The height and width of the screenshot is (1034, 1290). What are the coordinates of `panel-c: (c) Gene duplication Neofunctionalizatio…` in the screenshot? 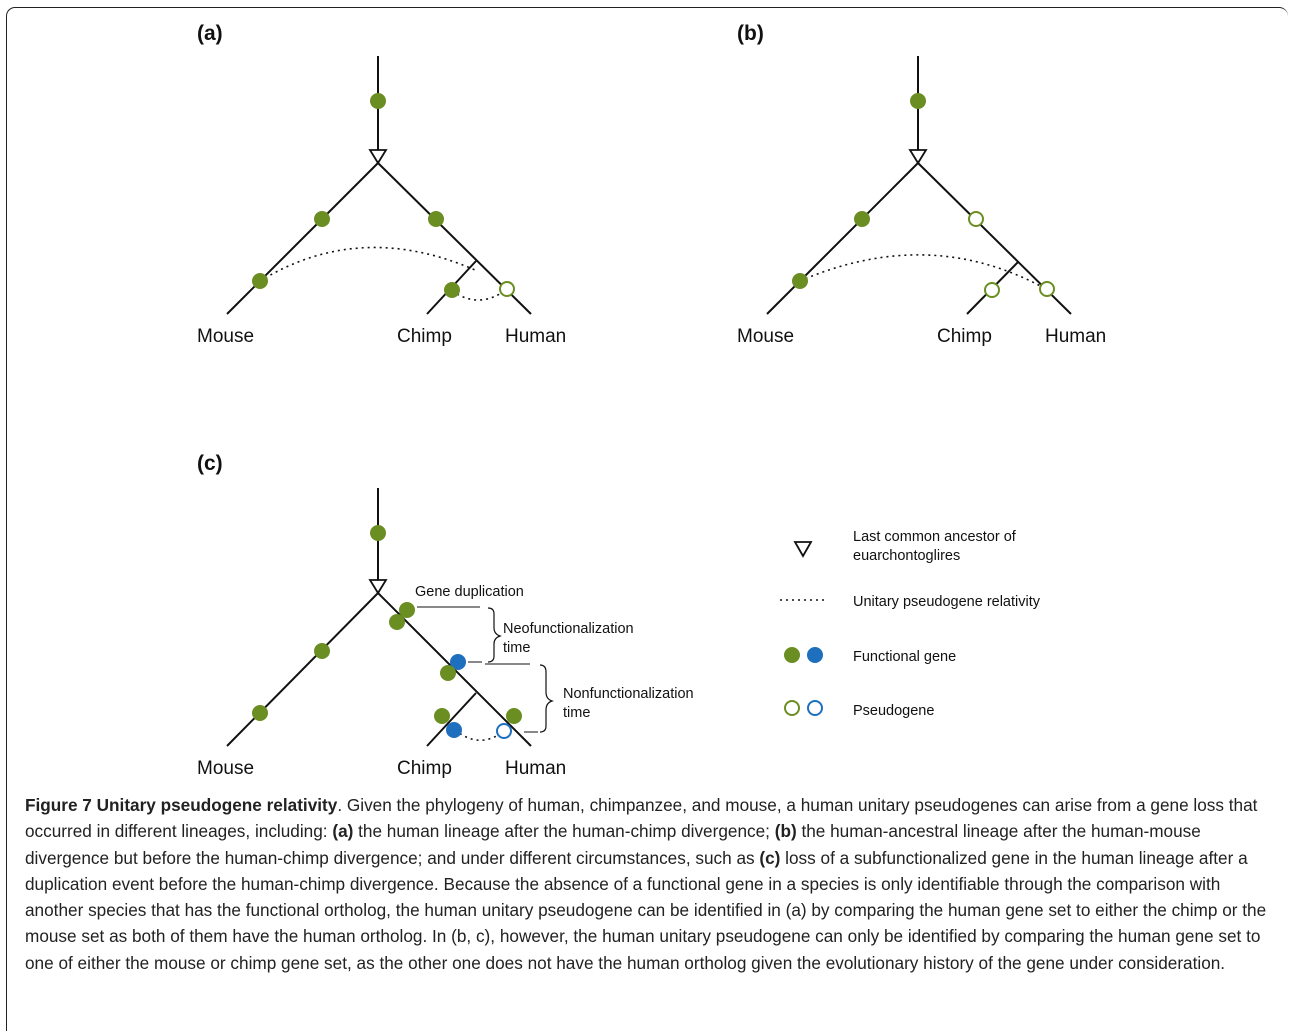 It's located at (445, 615).